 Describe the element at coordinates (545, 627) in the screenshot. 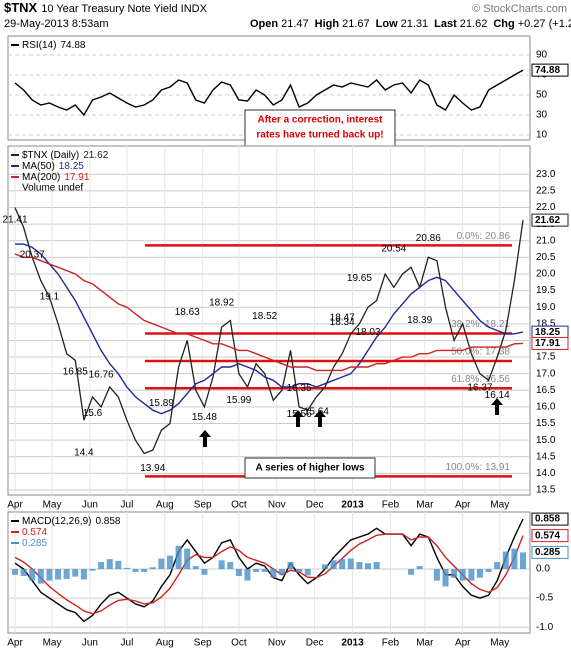

I see `y-tick-label: -1.0` at that location.